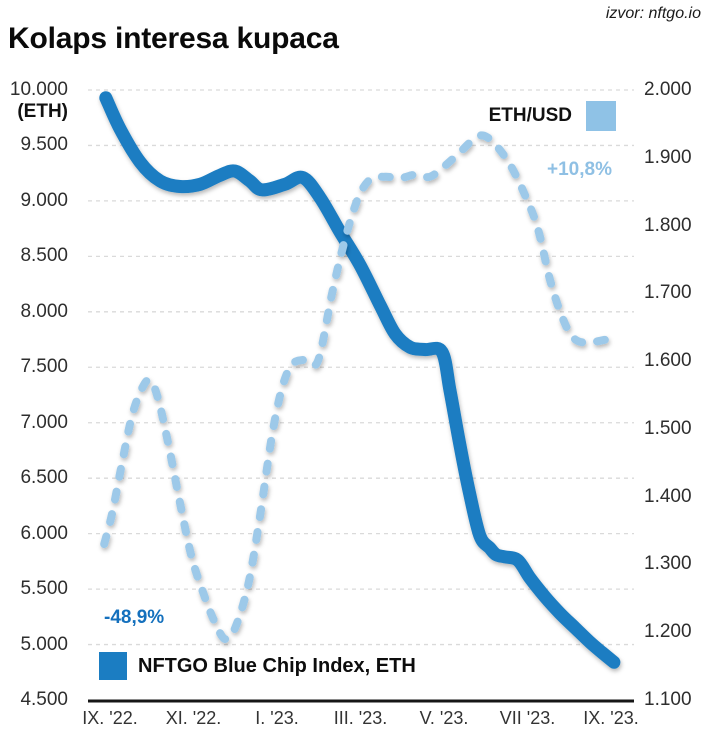 This screenshot has width=708, height=745. I want to click on left-axis-tick: 8.000, so click(44, 311).